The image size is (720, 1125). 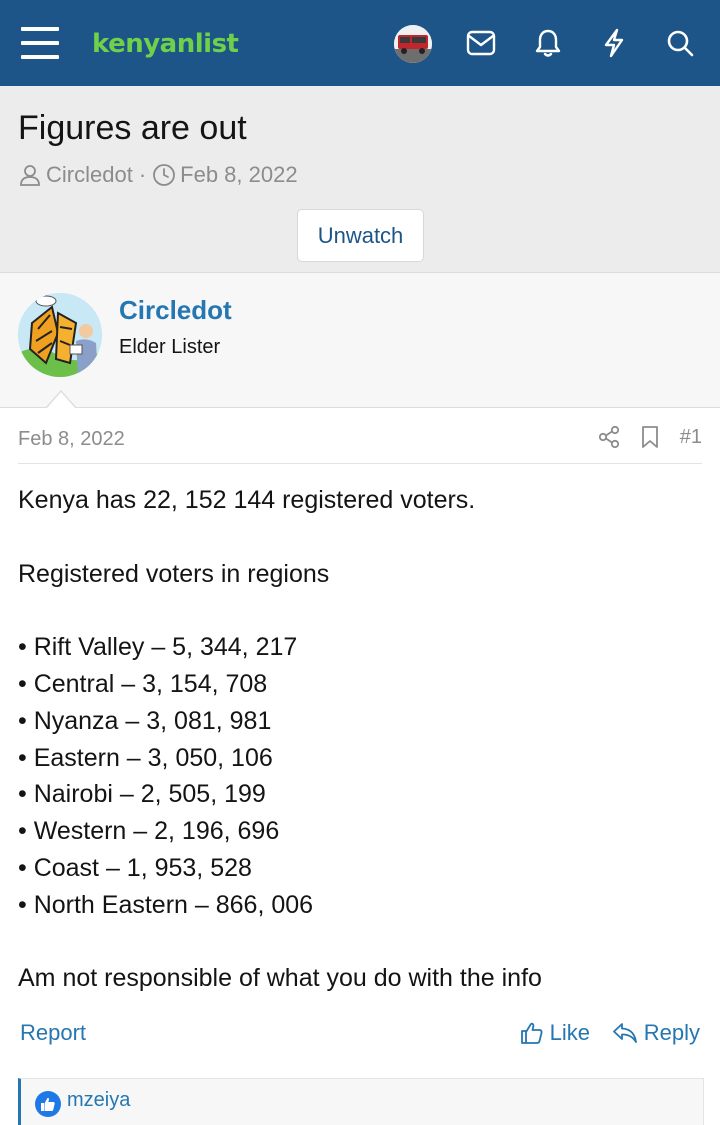 I want to click on share-icon, so click(x=609, y=437).